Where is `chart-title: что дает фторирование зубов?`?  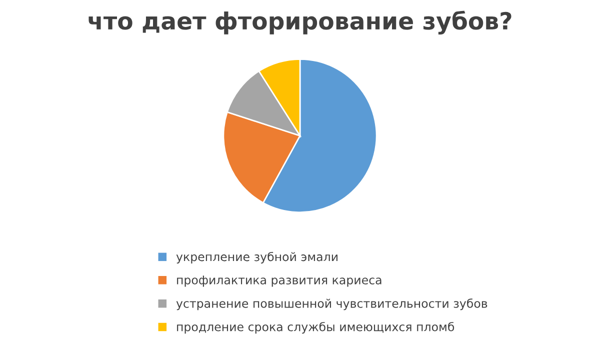
chart-title: что дает фторирование зубов? is located at coordinates (300, 22).